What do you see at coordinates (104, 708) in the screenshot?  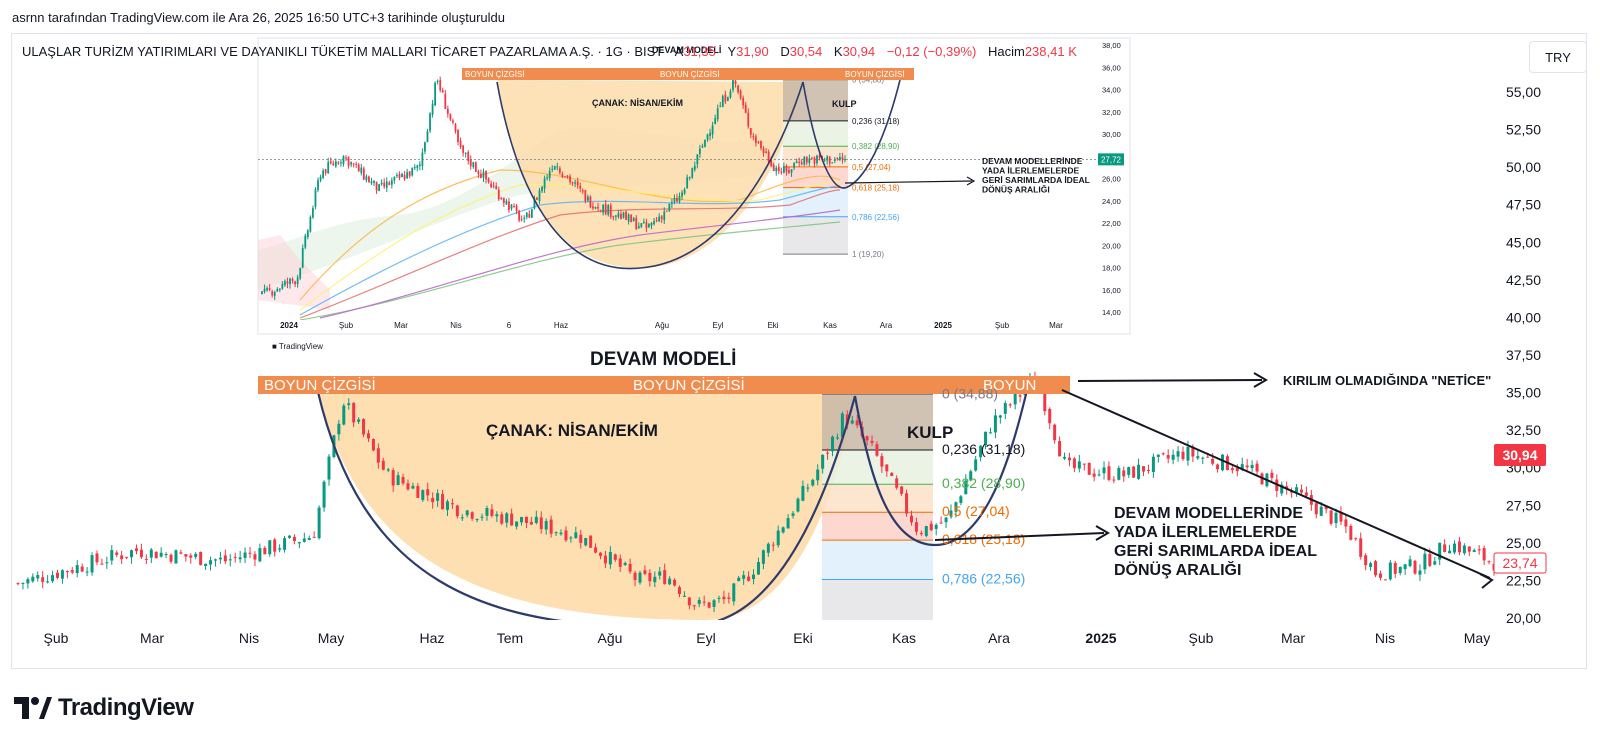 I see `tradingview-brand: TradingView` at bounding box center [104, 708].